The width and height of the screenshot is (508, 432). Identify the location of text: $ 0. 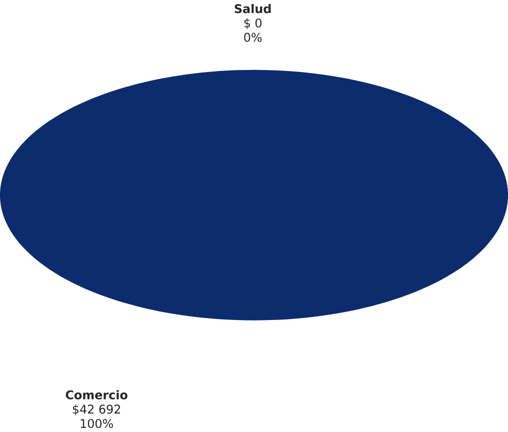
(253, 24).